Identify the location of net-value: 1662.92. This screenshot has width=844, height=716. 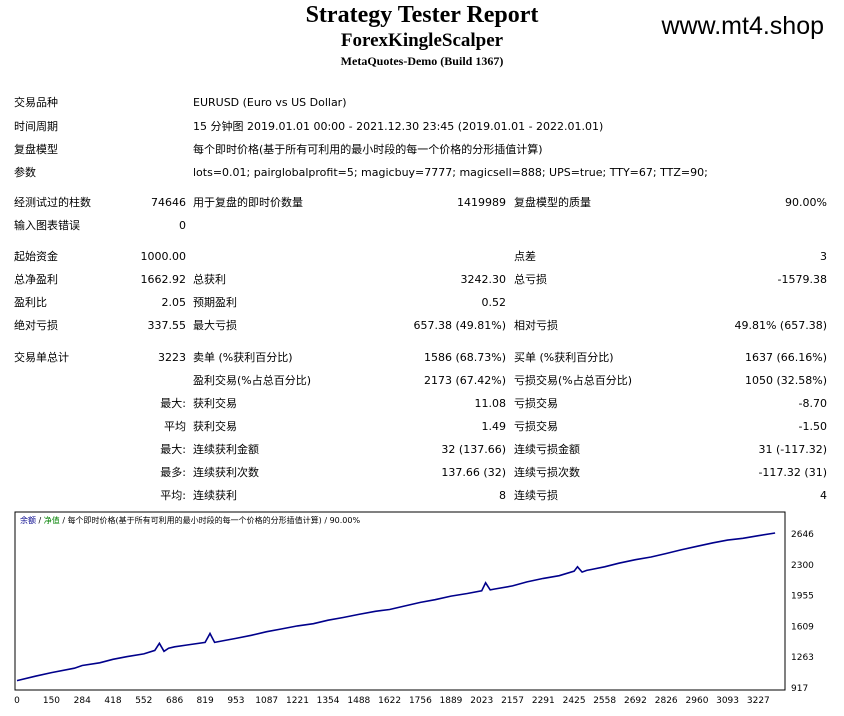
(163, 279).